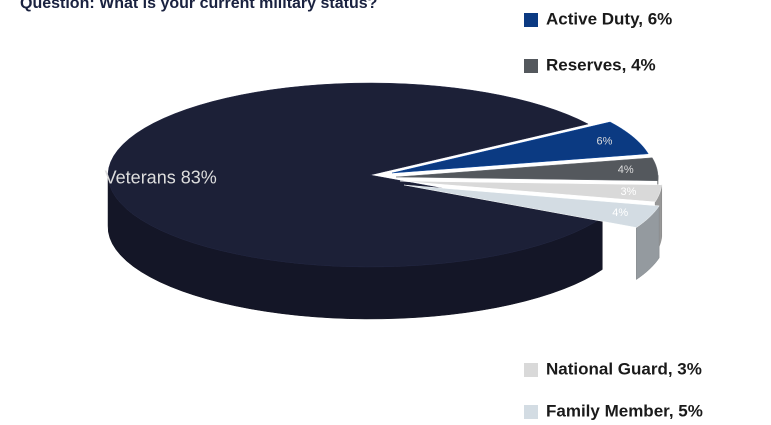 This screenshot has width=771, height=425. I want to click on slice-labels: Veterans 83% 6% 4% 3% 4%, so click(371, 177).